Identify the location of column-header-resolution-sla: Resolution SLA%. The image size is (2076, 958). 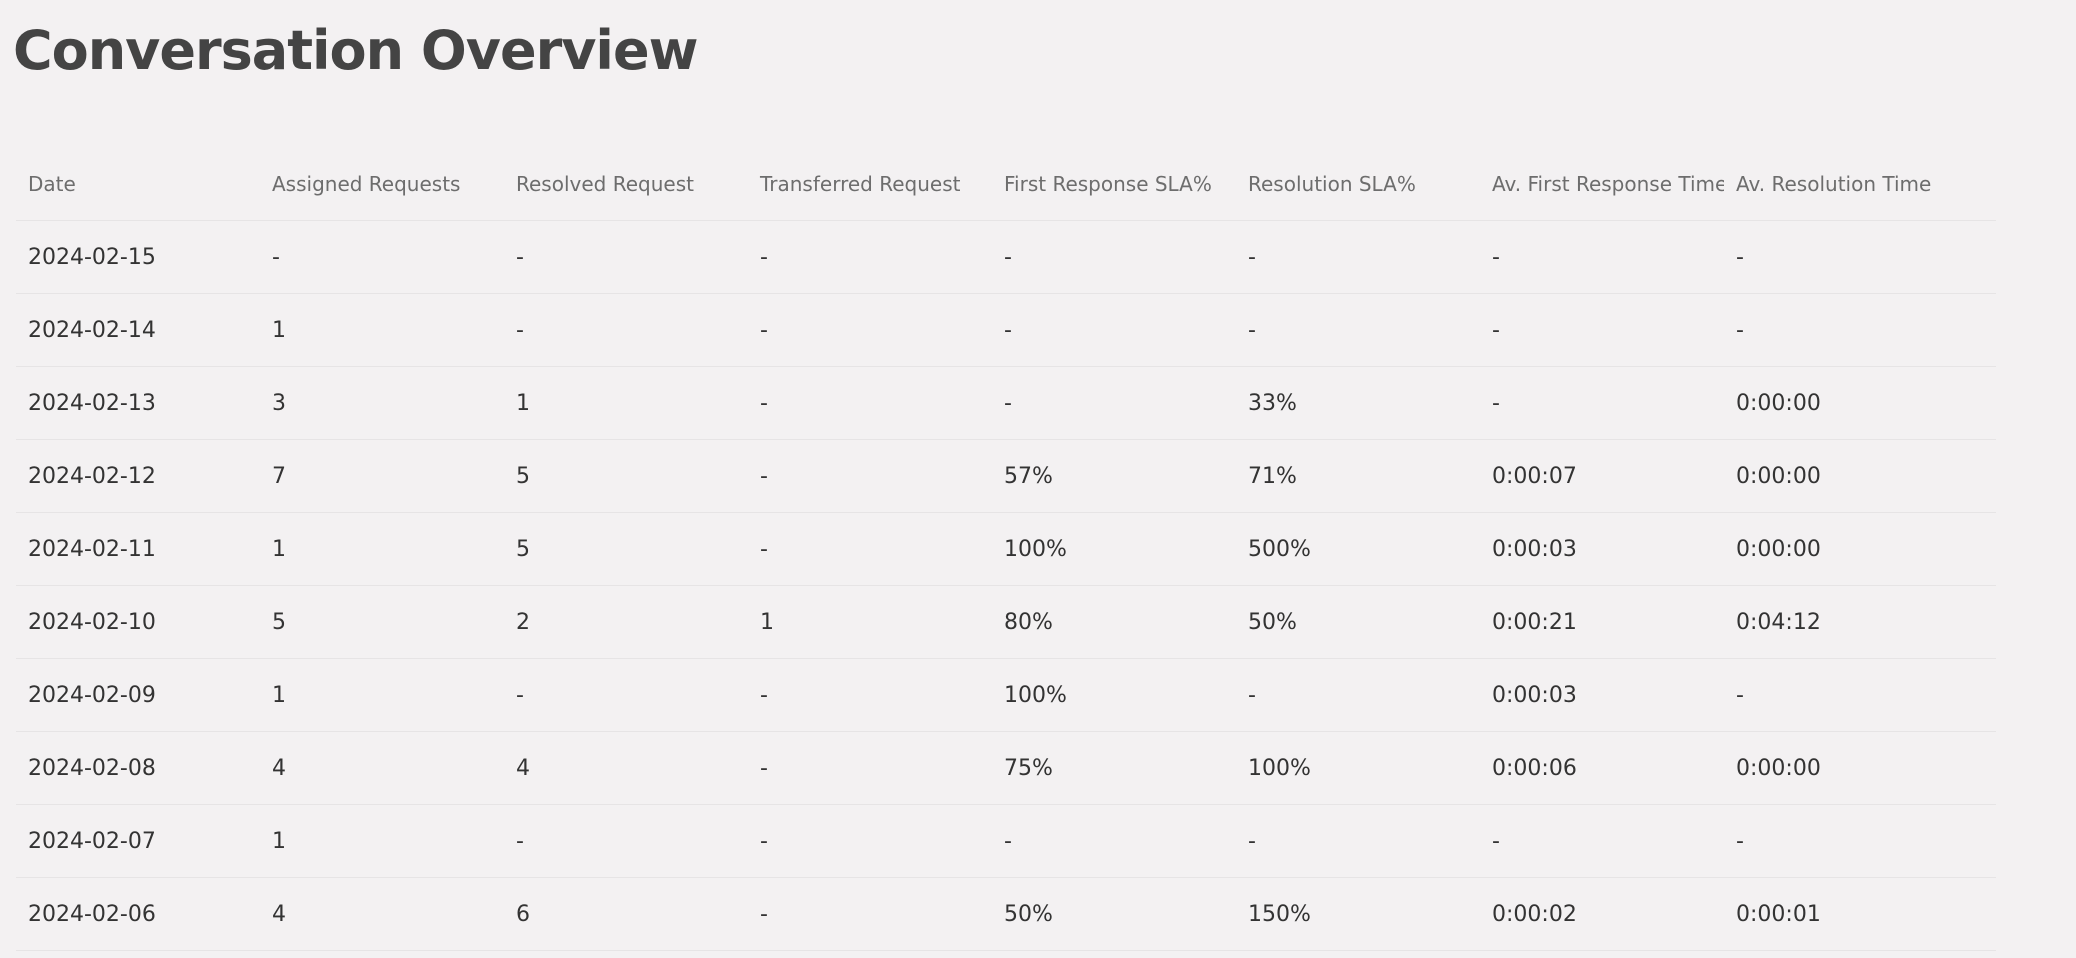
(1332, 183).